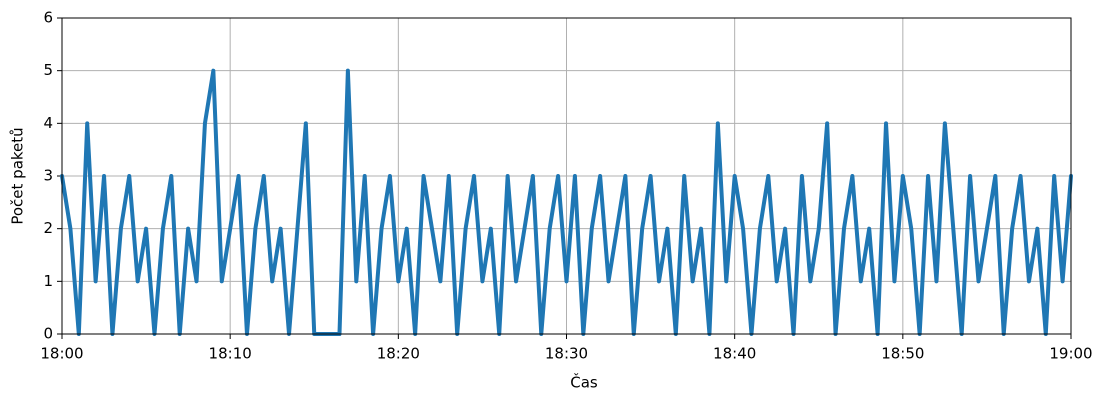  What do you see at coordinates (398, 354) in the screenshot?
I see `x-tick-label: 18:20` at bounding box center [398, 354].